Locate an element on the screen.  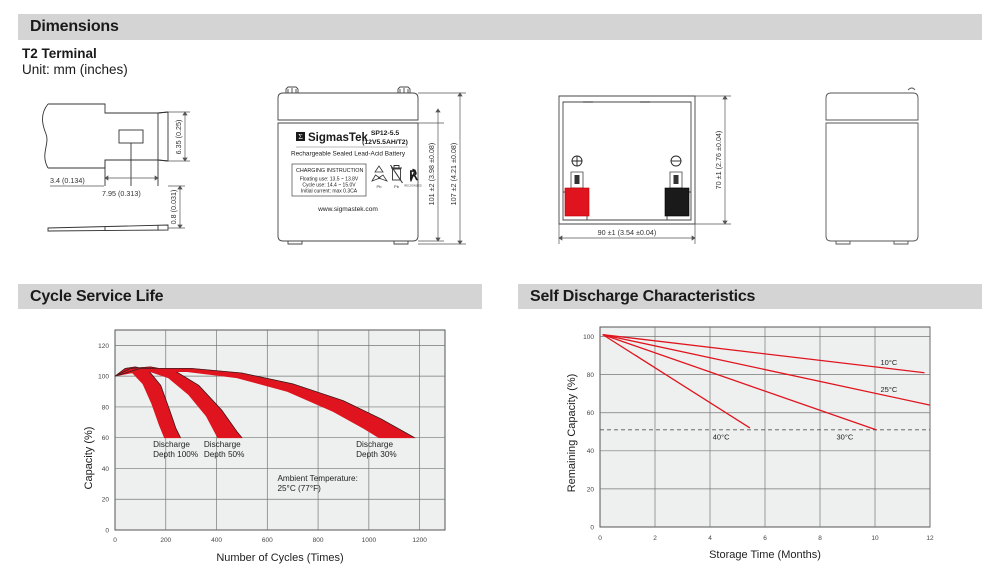
recycle-mark-caption: Pb is located at coordinates (380, 186).